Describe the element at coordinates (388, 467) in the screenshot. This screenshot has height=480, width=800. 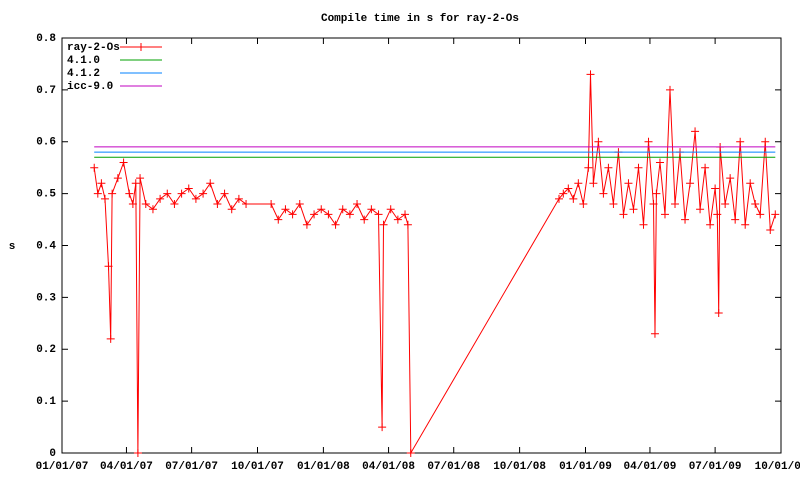
I see `x-tick-label: 04/01/08` at that location.